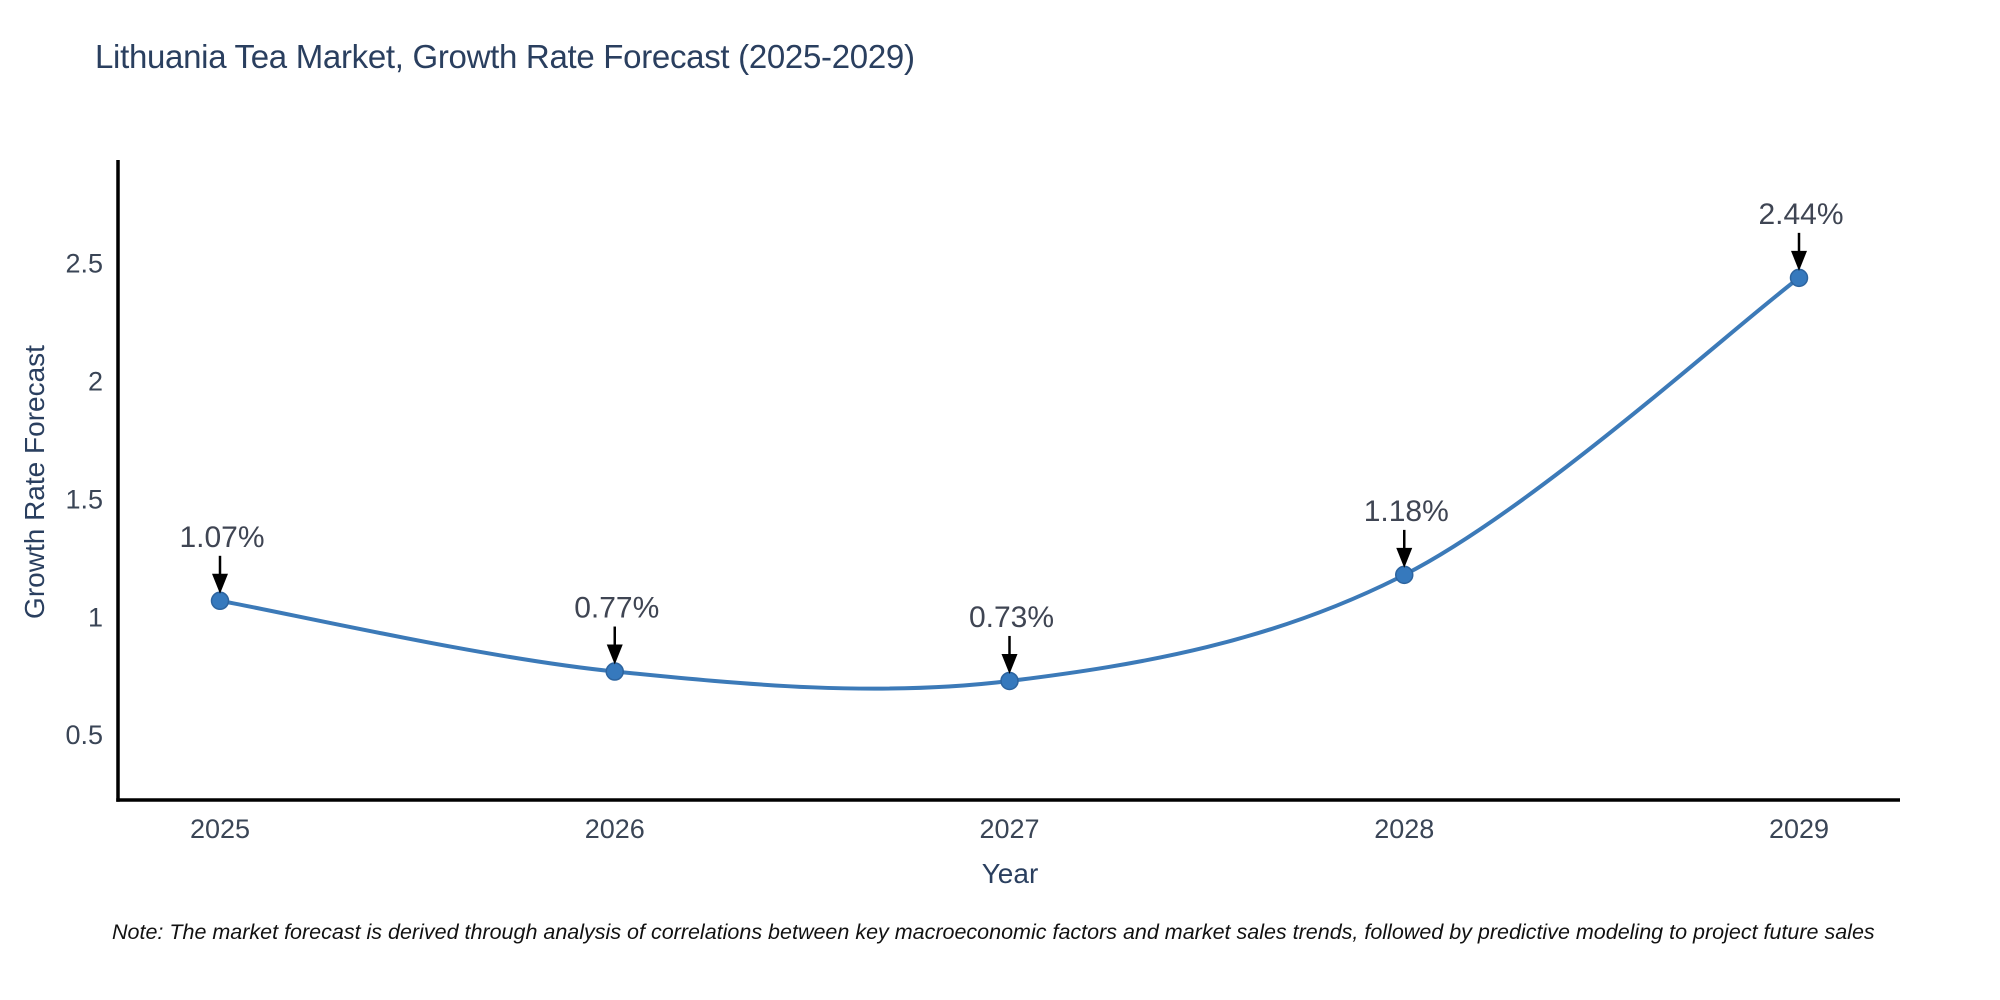 The height and width of the screenshot is (1000, 2000). Describe the element at coordinates (95, 617) in the screenshot. I see `y-tick-label: 1` at that location.